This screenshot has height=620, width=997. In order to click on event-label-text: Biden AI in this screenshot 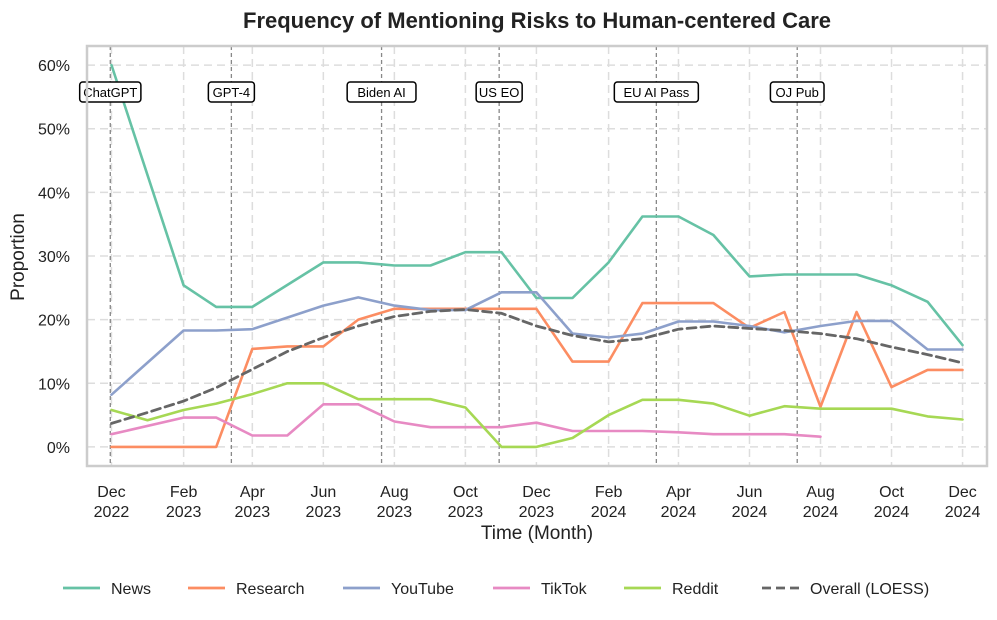, I will do `click(381, 92)`.